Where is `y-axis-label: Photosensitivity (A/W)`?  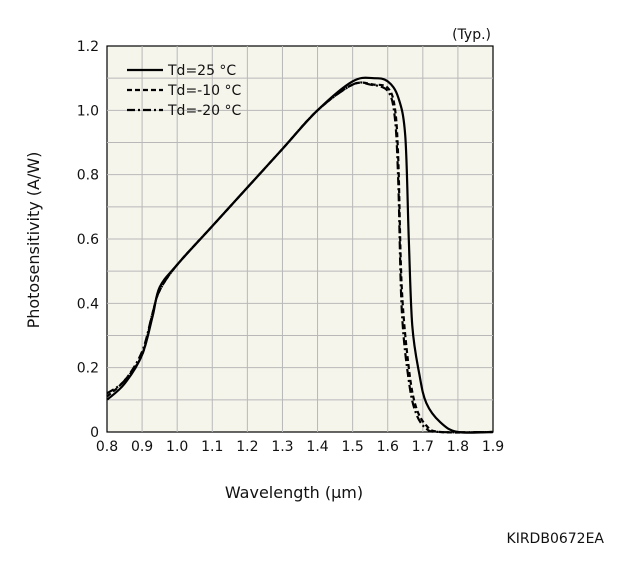
y-axis-label: Photosensitivity (A/W) is located at coordinates (33, 240).